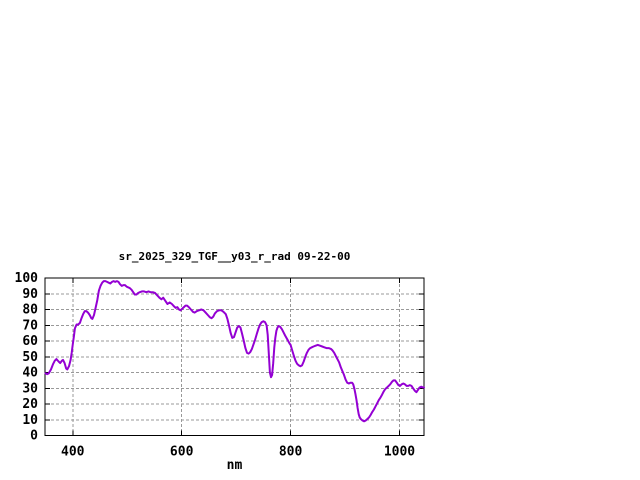  Describe the element at coordinates (234, 465) in the screenshot. I see `x-axis-label: nm` at that location.